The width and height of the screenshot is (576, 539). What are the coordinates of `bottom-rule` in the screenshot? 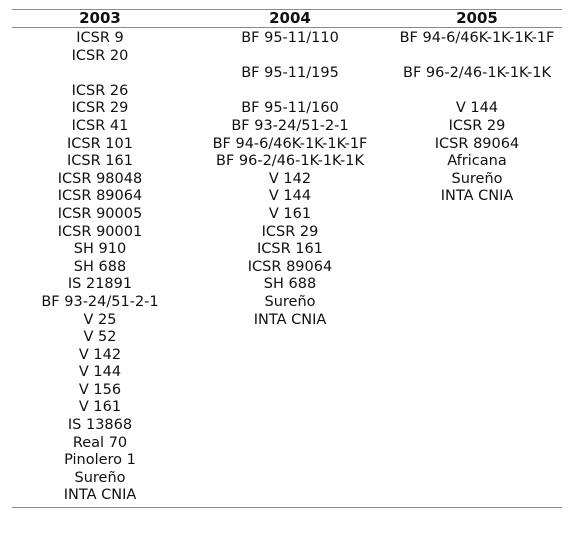 It's located at (287, 508).